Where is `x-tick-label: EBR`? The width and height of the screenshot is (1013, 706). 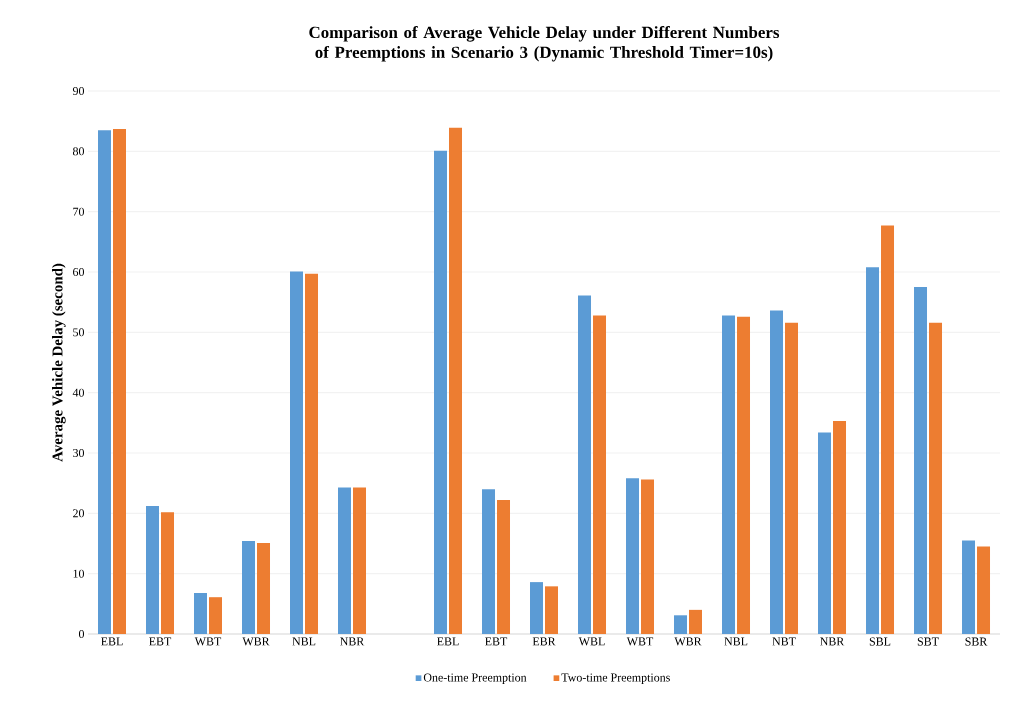 x-tick-label: EBR is located at coordinates (544, 641).